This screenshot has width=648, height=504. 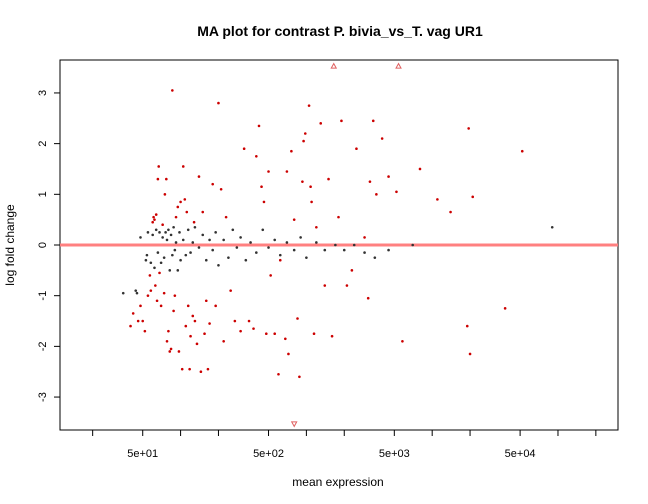 What do you see at coordinates (43, 194) in the screenshot?
I see `y-tick-label: 1` at bounding box center [43, 194].